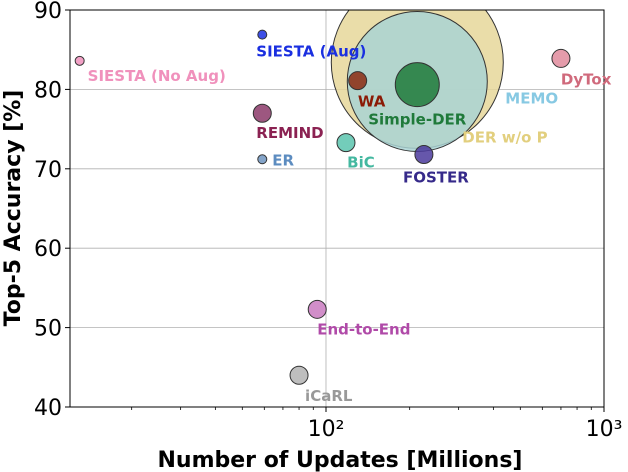 The width and height of the screenshot is (628, 472). What do you see at coordinates (361, 163) in the screenshot?
I see `label-bic: BiC` at bounding box center [361, 163].